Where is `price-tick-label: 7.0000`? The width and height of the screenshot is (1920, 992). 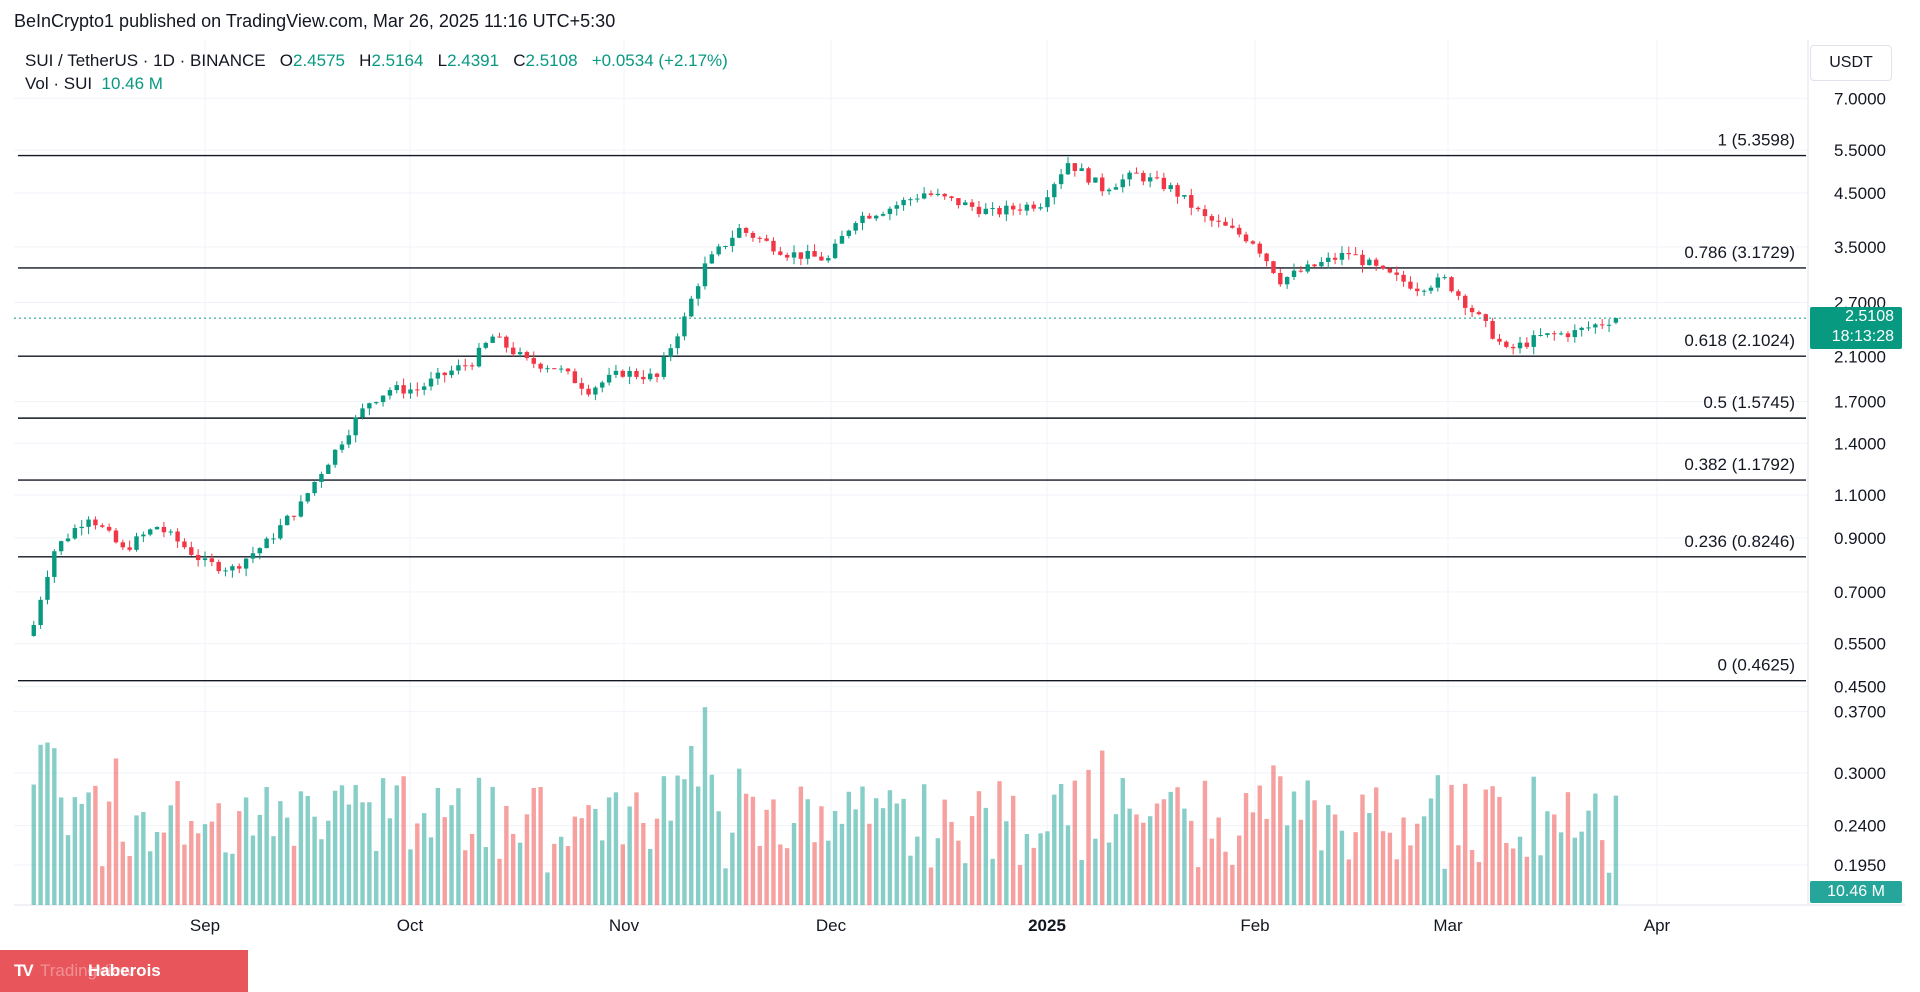 price-tick-label: 7.0000 is located at coordinates (1860, 98).